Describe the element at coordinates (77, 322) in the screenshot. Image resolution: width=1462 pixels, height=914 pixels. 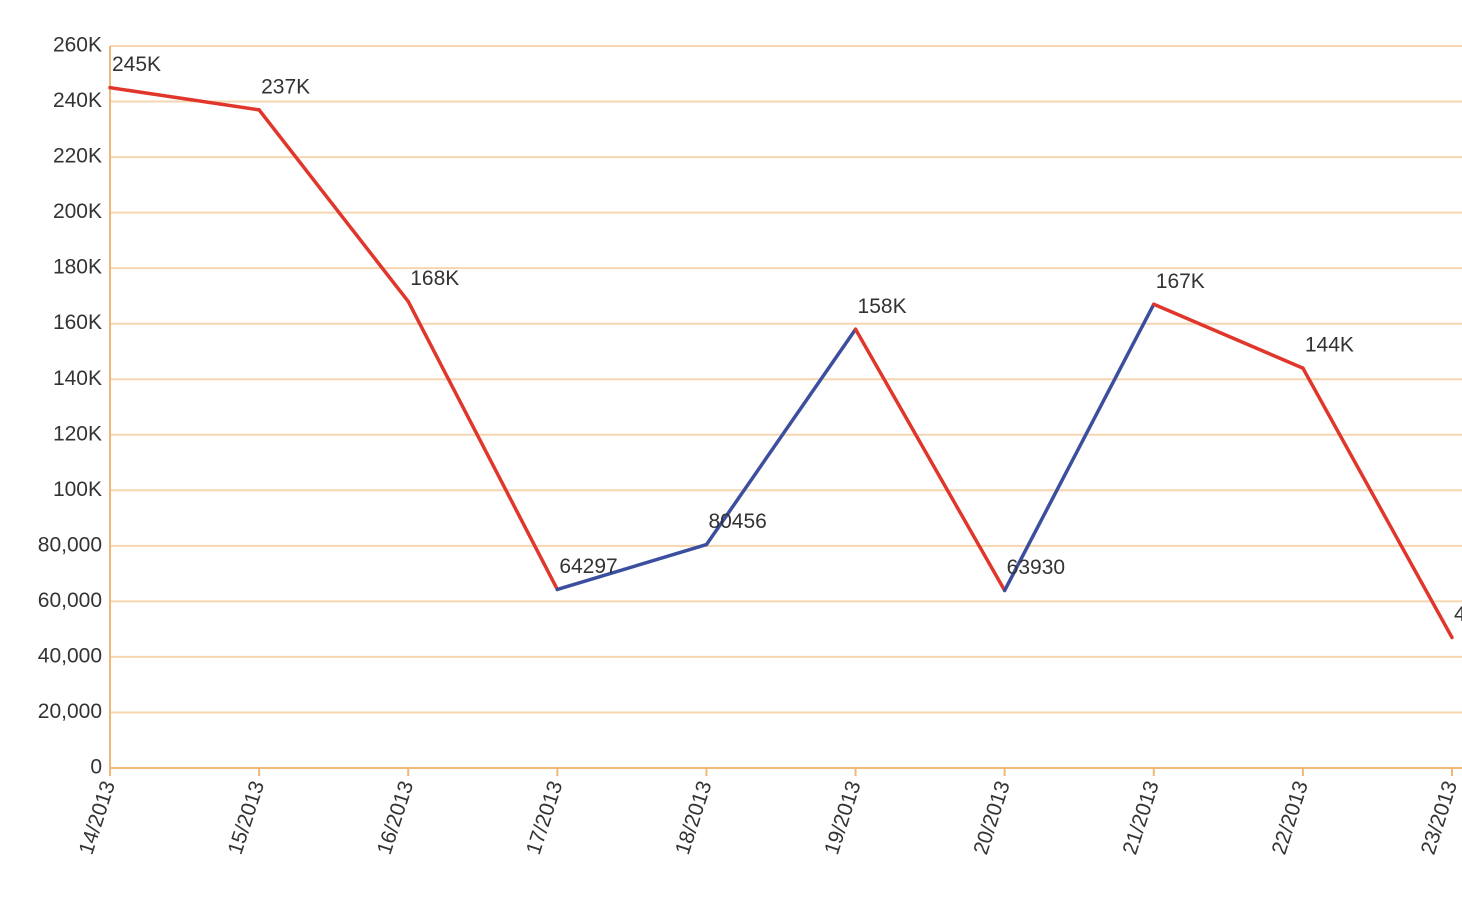
I see `y-tick-label: 160K` at that location.